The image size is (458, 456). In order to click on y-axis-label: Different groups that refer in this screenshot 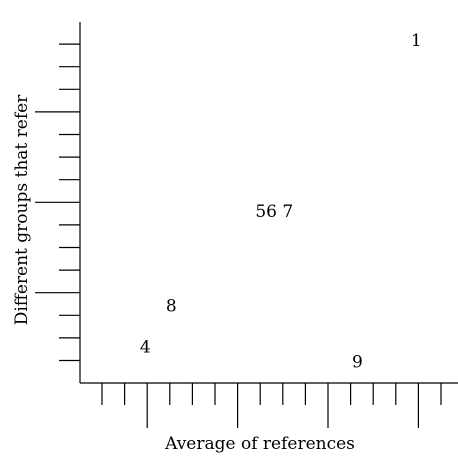, I will do `click(22, 209)`.